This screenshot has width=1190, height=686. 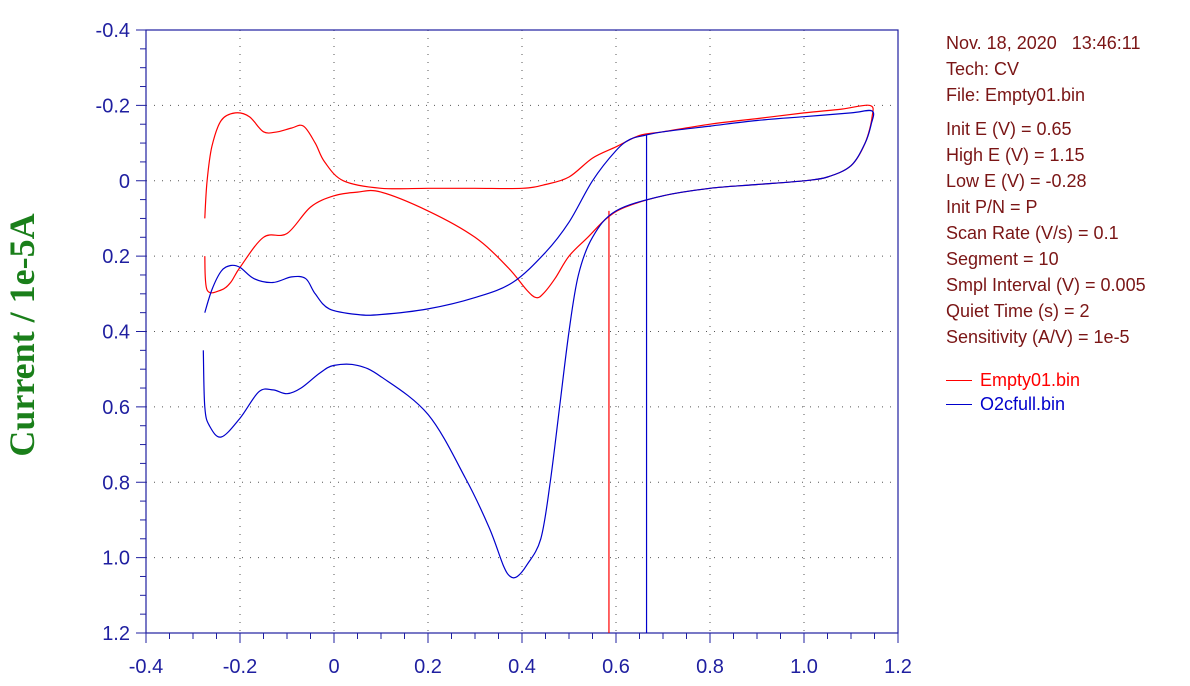 What do you see at coordinates (116, 333) in the screenshot?
I see `y-tick-label: 0.4` at bounding box center [116, 333].